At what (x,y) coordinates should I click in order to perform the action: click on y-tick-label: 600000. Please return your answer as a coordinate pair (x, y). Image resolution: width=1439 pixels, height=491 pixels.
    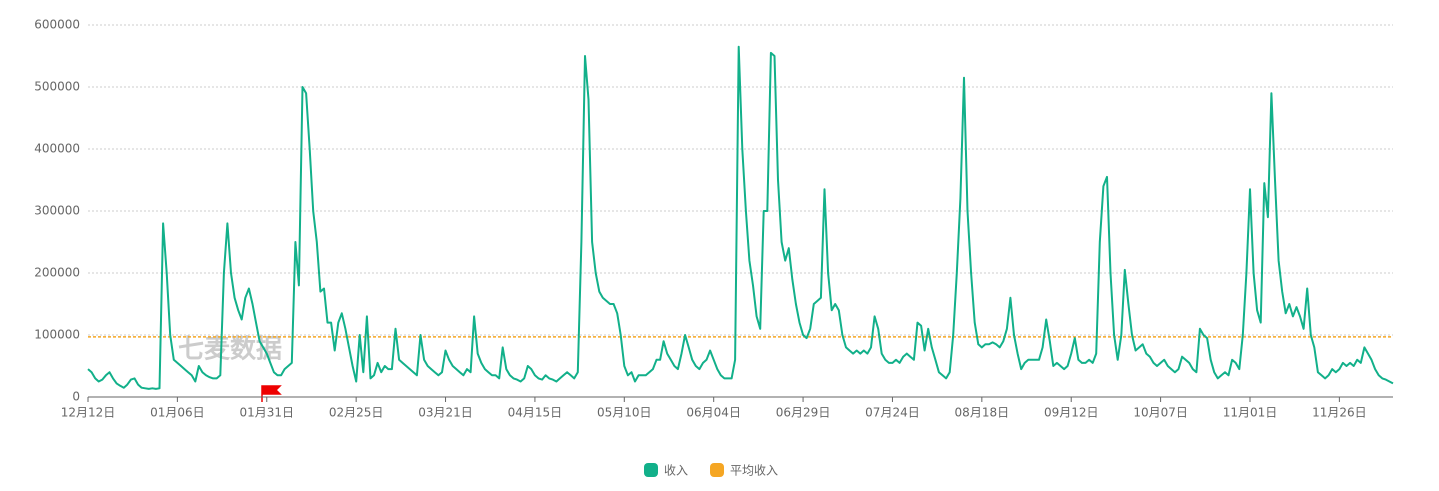
    Looking at the image, I should click on (57, 25).